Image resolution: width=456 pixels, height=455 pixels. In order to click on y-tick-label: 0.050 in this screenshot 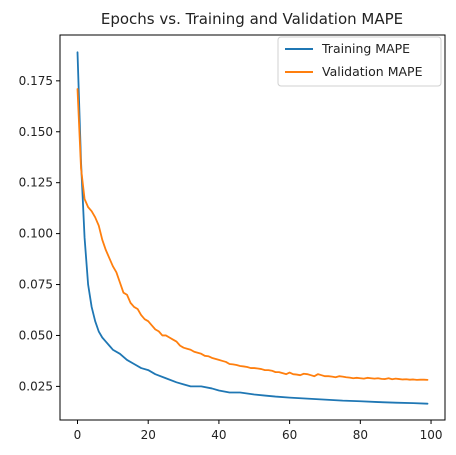, I will do `click(36, 335)`.